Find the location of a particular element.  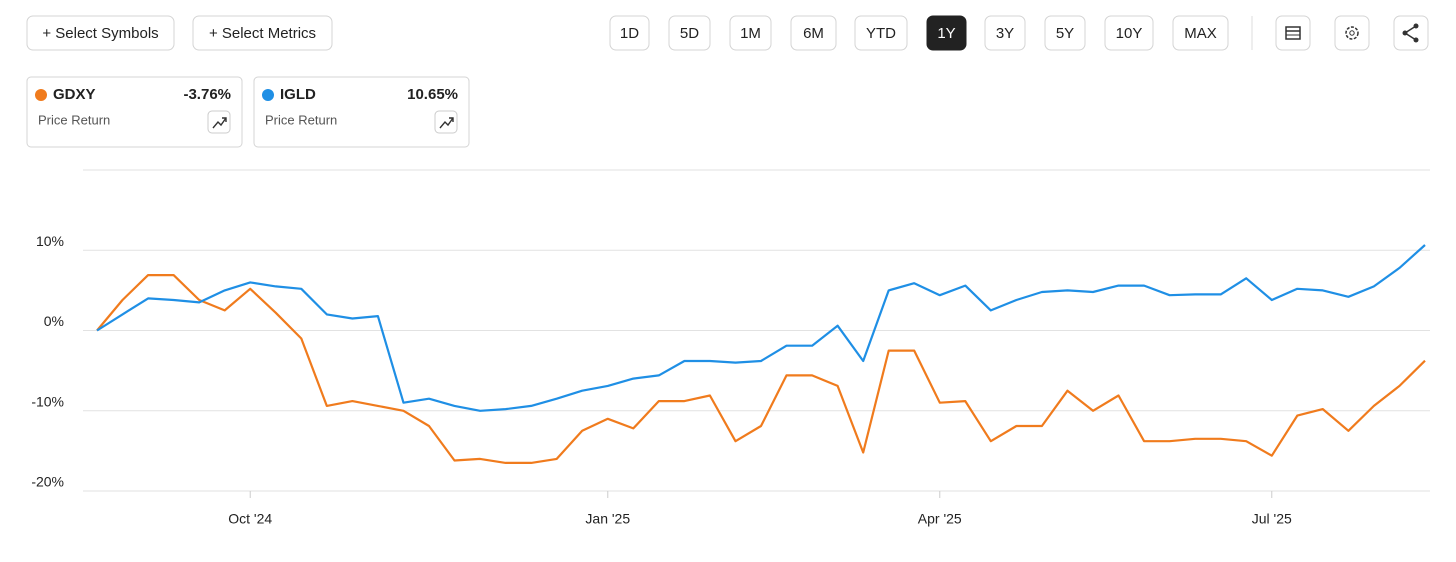

legend-card: GDXY -3.76% Price Return is located at coordinates (134, 112).